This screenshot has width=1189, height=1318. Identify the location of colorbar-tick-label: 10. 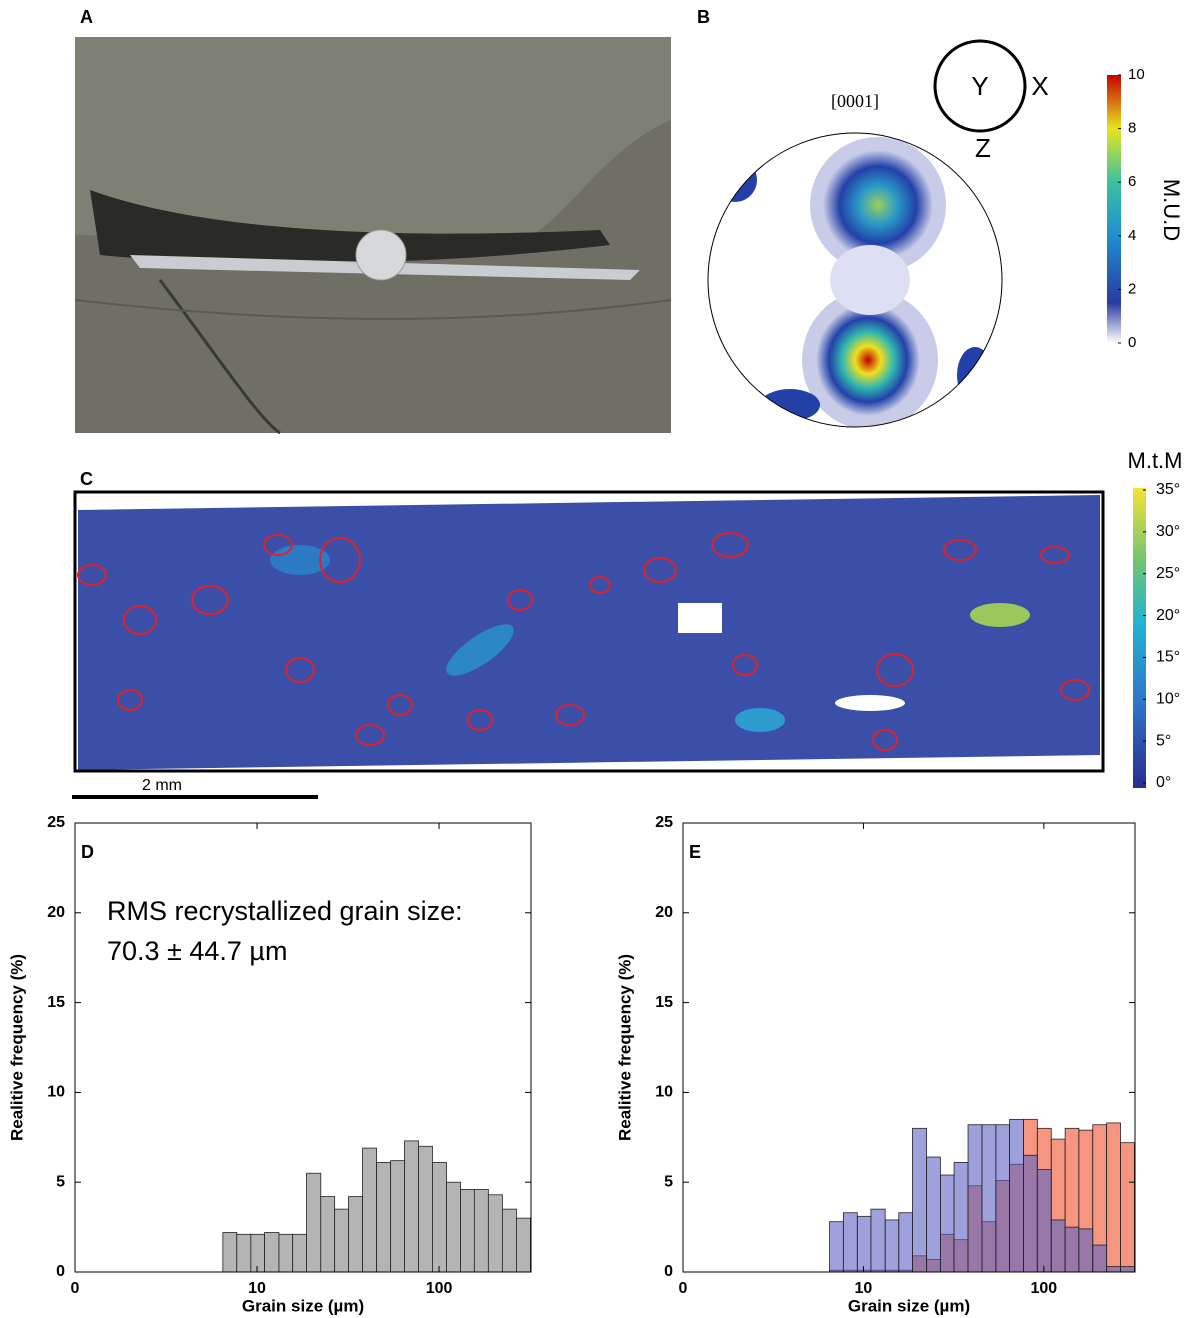
(1136, 74).